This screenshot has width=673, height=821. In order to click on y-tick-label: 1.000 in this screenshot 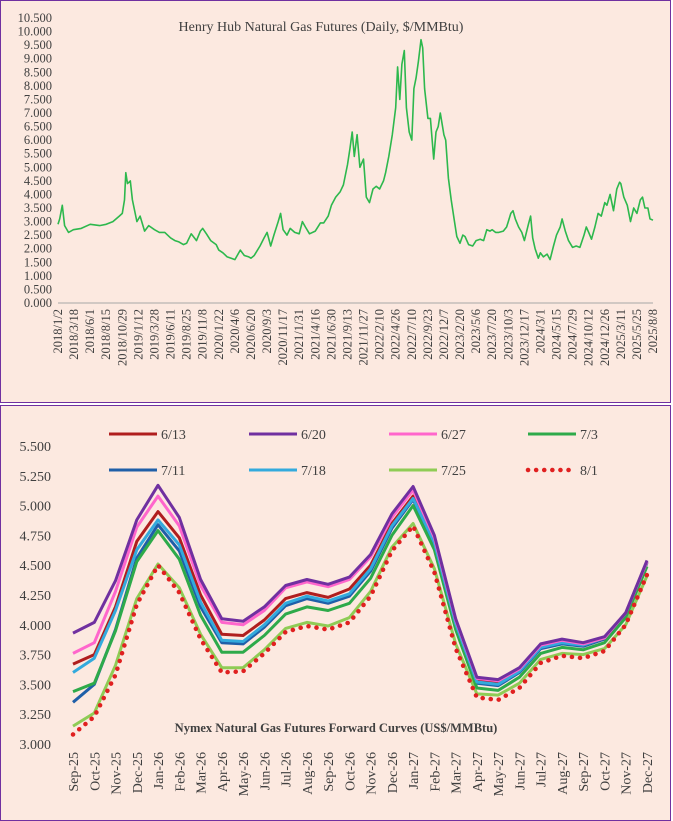, I will do `click(38, 276)`.